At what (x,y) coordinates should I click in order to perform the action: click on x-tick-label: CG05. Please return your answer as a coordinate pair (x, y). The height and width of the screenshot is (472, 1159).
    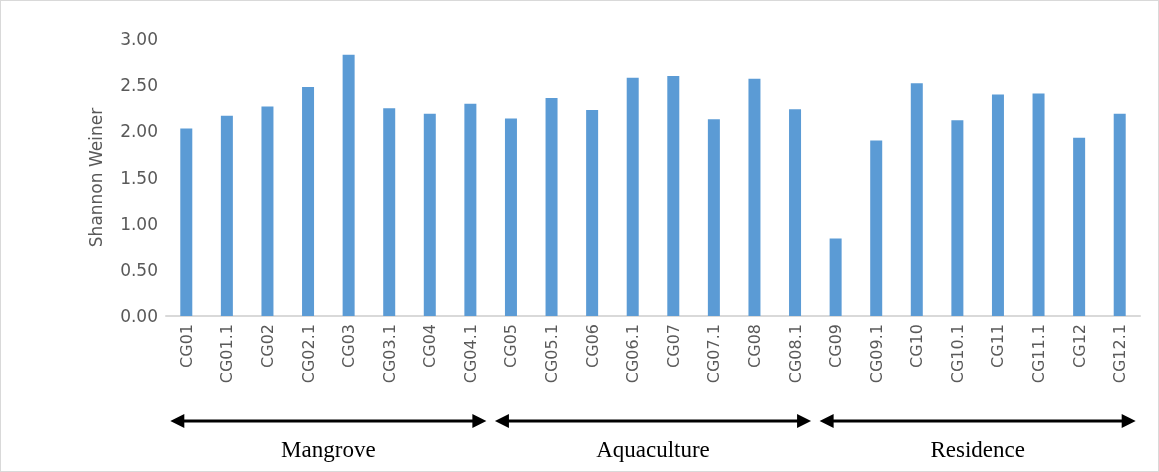
    Looking at the image, I should click on (511, 346).